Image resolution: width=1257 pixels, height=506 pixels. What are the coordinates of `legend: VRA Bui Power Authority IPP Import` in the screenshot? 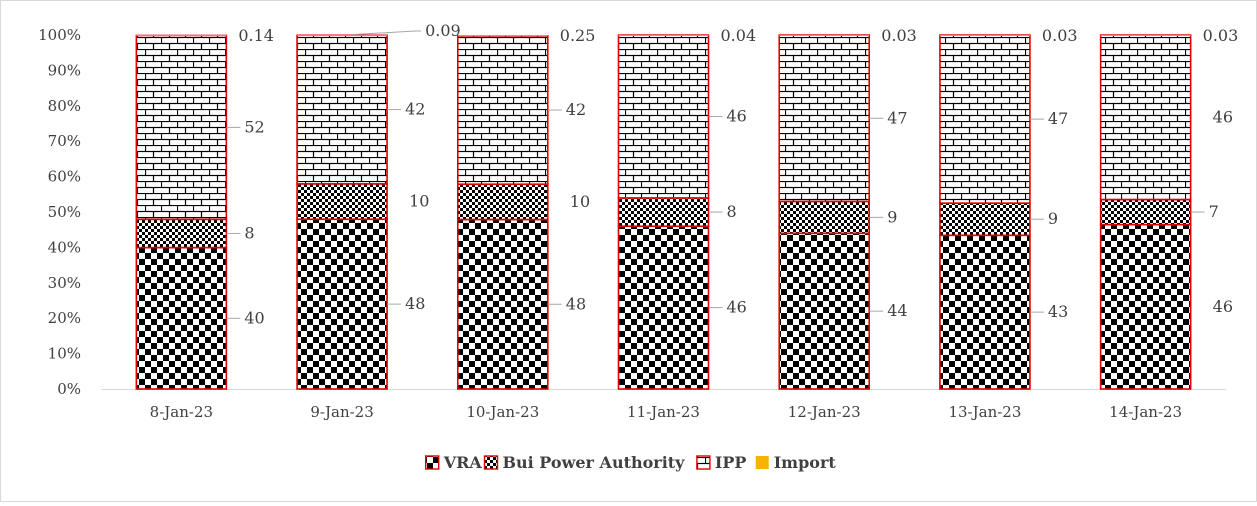 It's located at (631, 462).